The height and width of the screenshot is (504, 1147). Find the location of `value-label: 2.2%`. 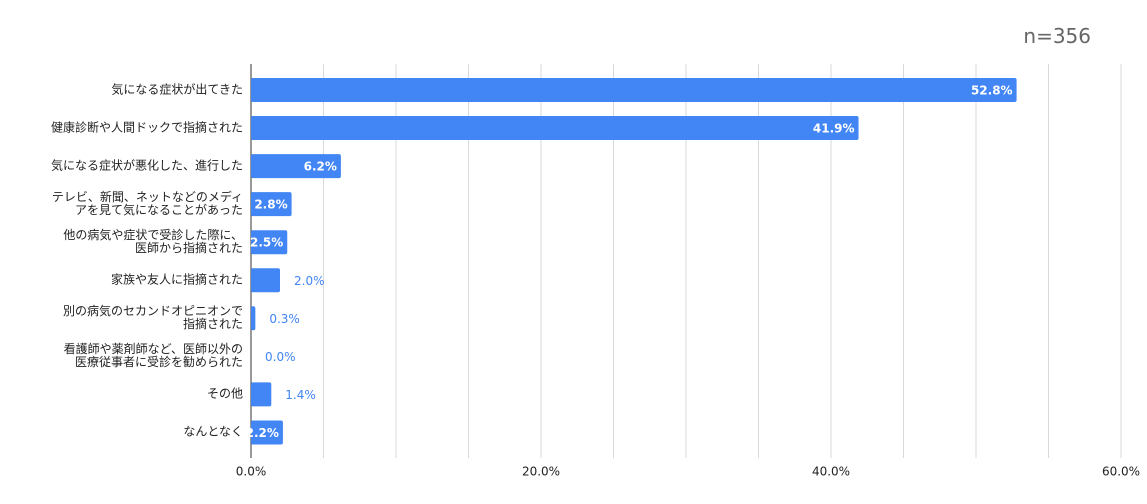

value-label: 2.2% is located at coordinates (262, 433).